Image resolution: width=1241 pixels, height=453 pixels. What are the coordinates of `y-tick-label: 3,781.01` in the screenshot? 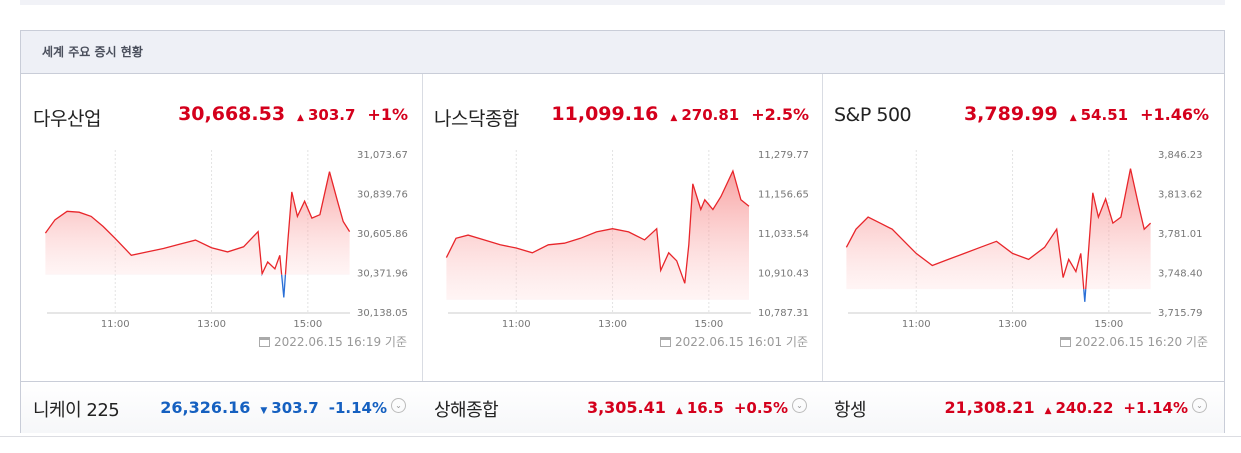 It's located at (1180, 234).